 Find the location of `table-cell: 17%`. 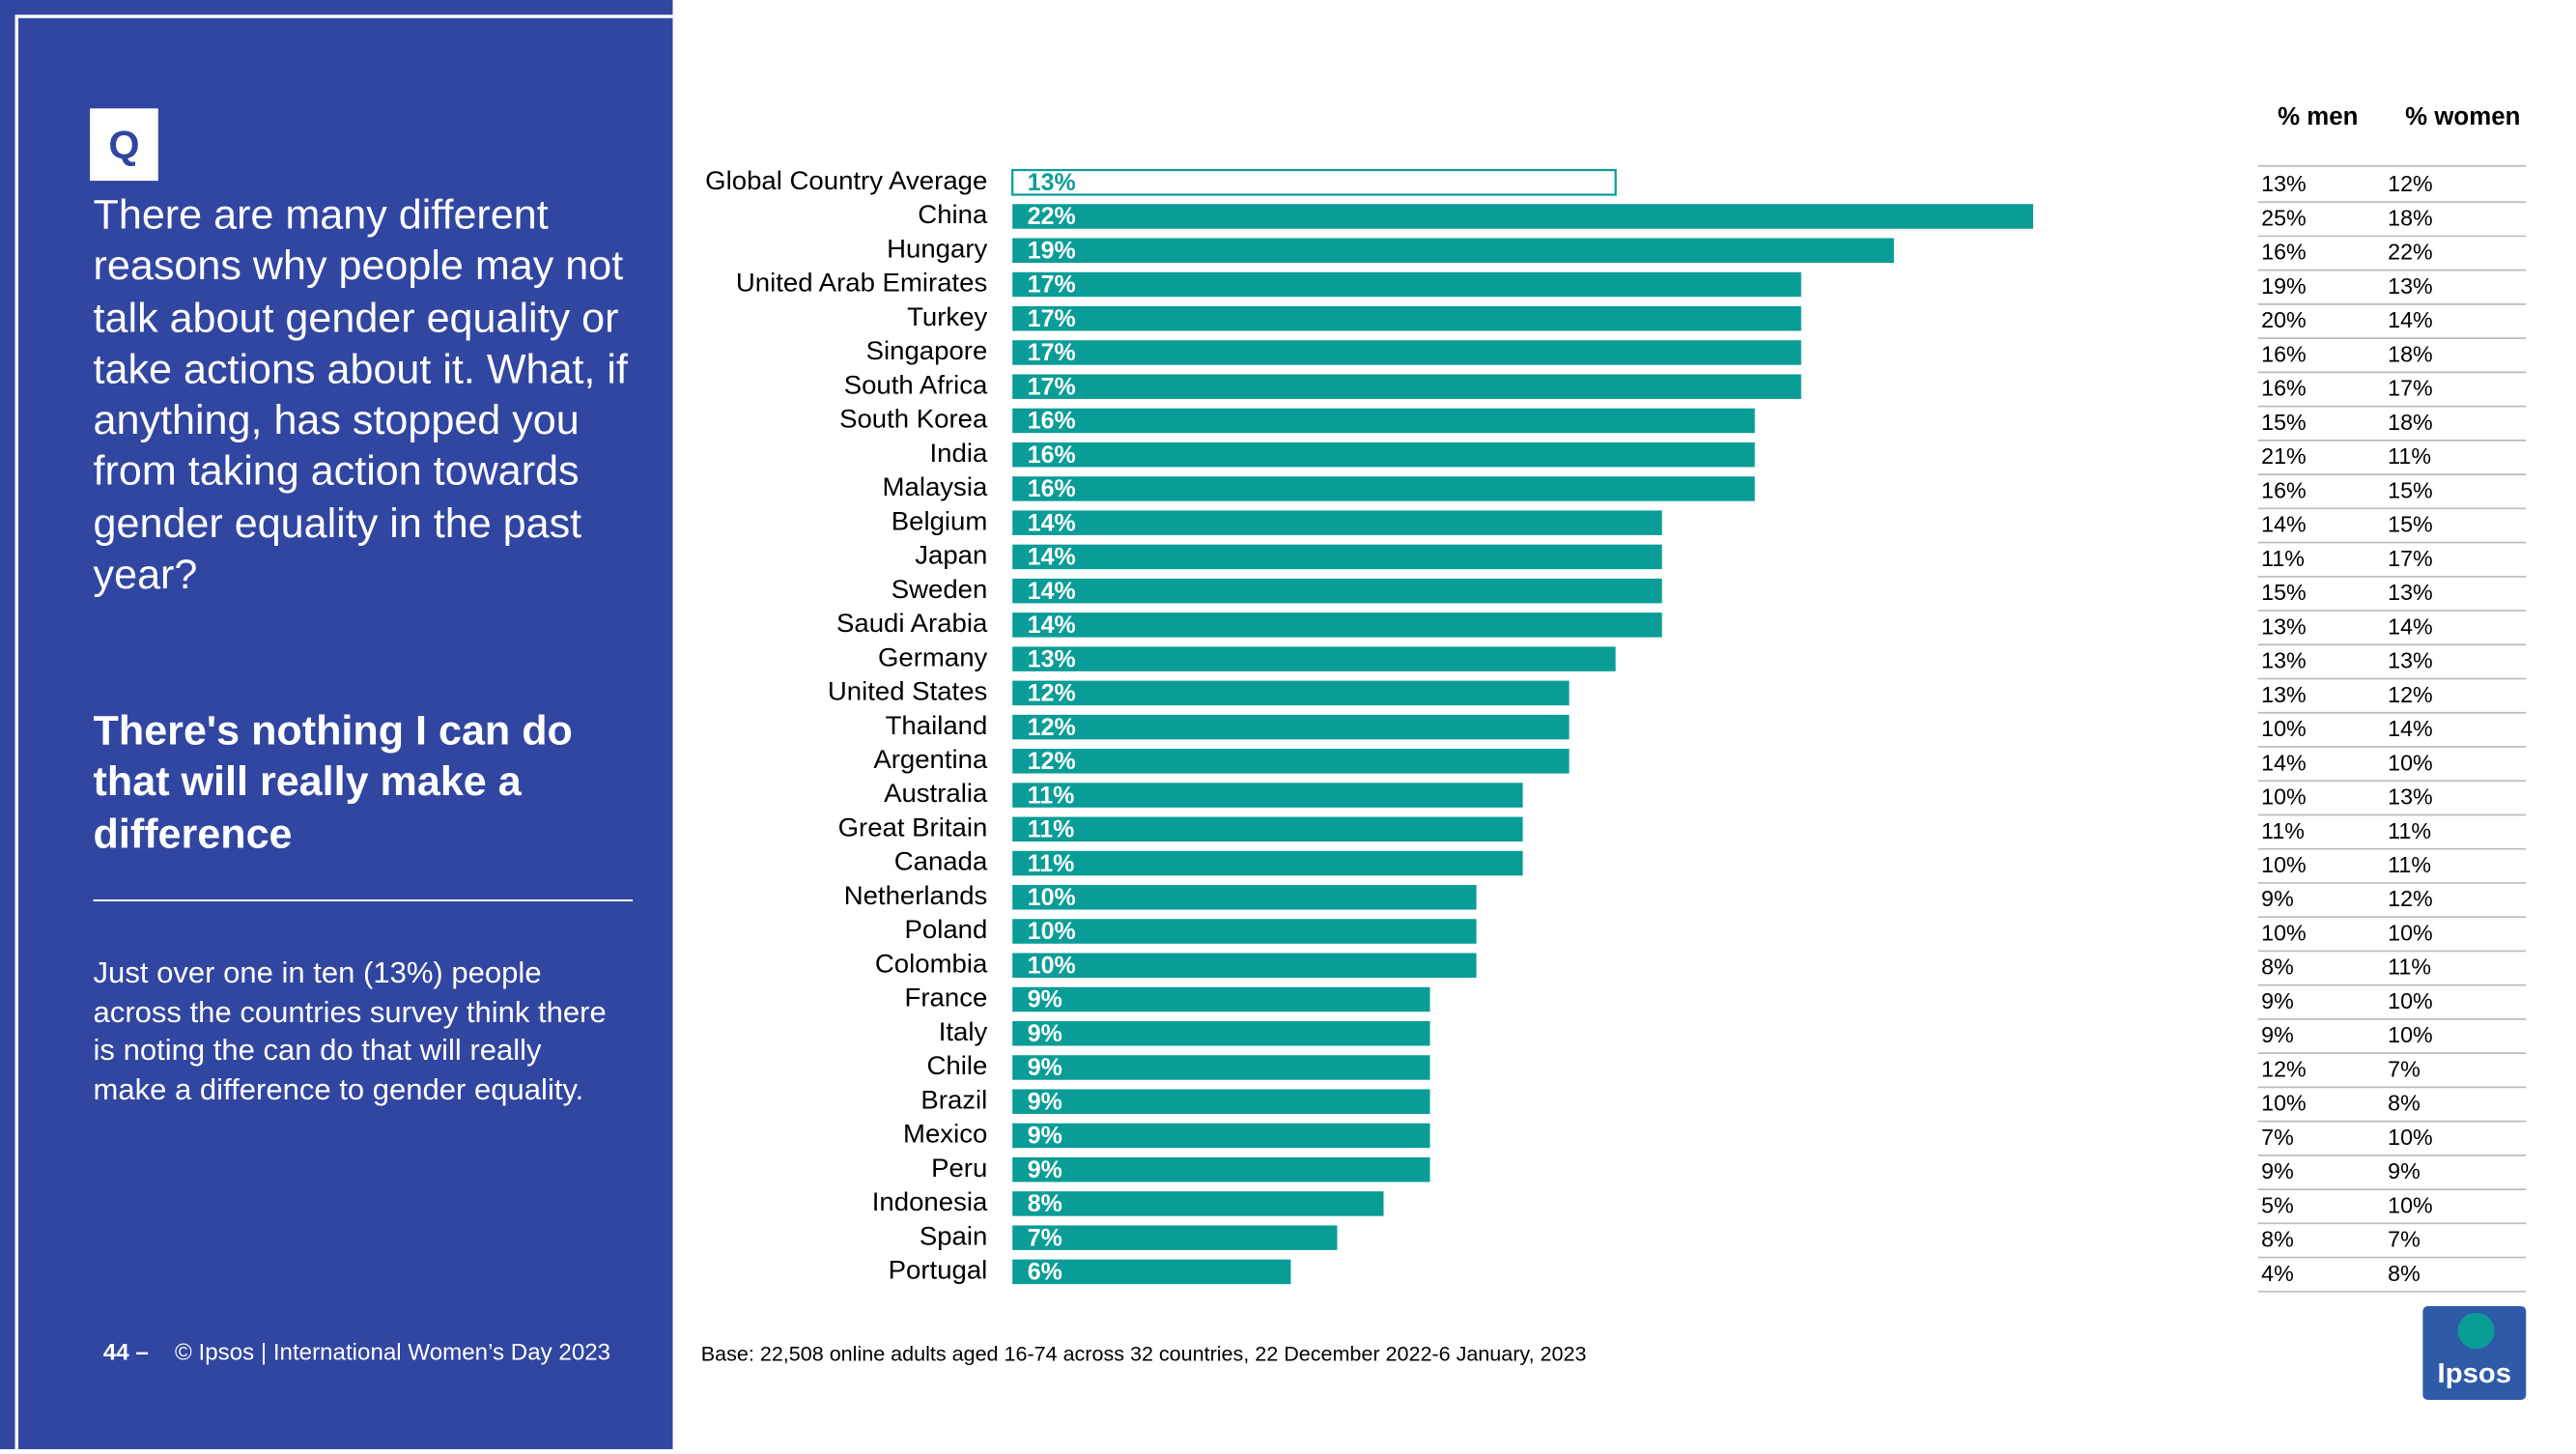

table-cell: 17% is located at coordinates (2410, 389).